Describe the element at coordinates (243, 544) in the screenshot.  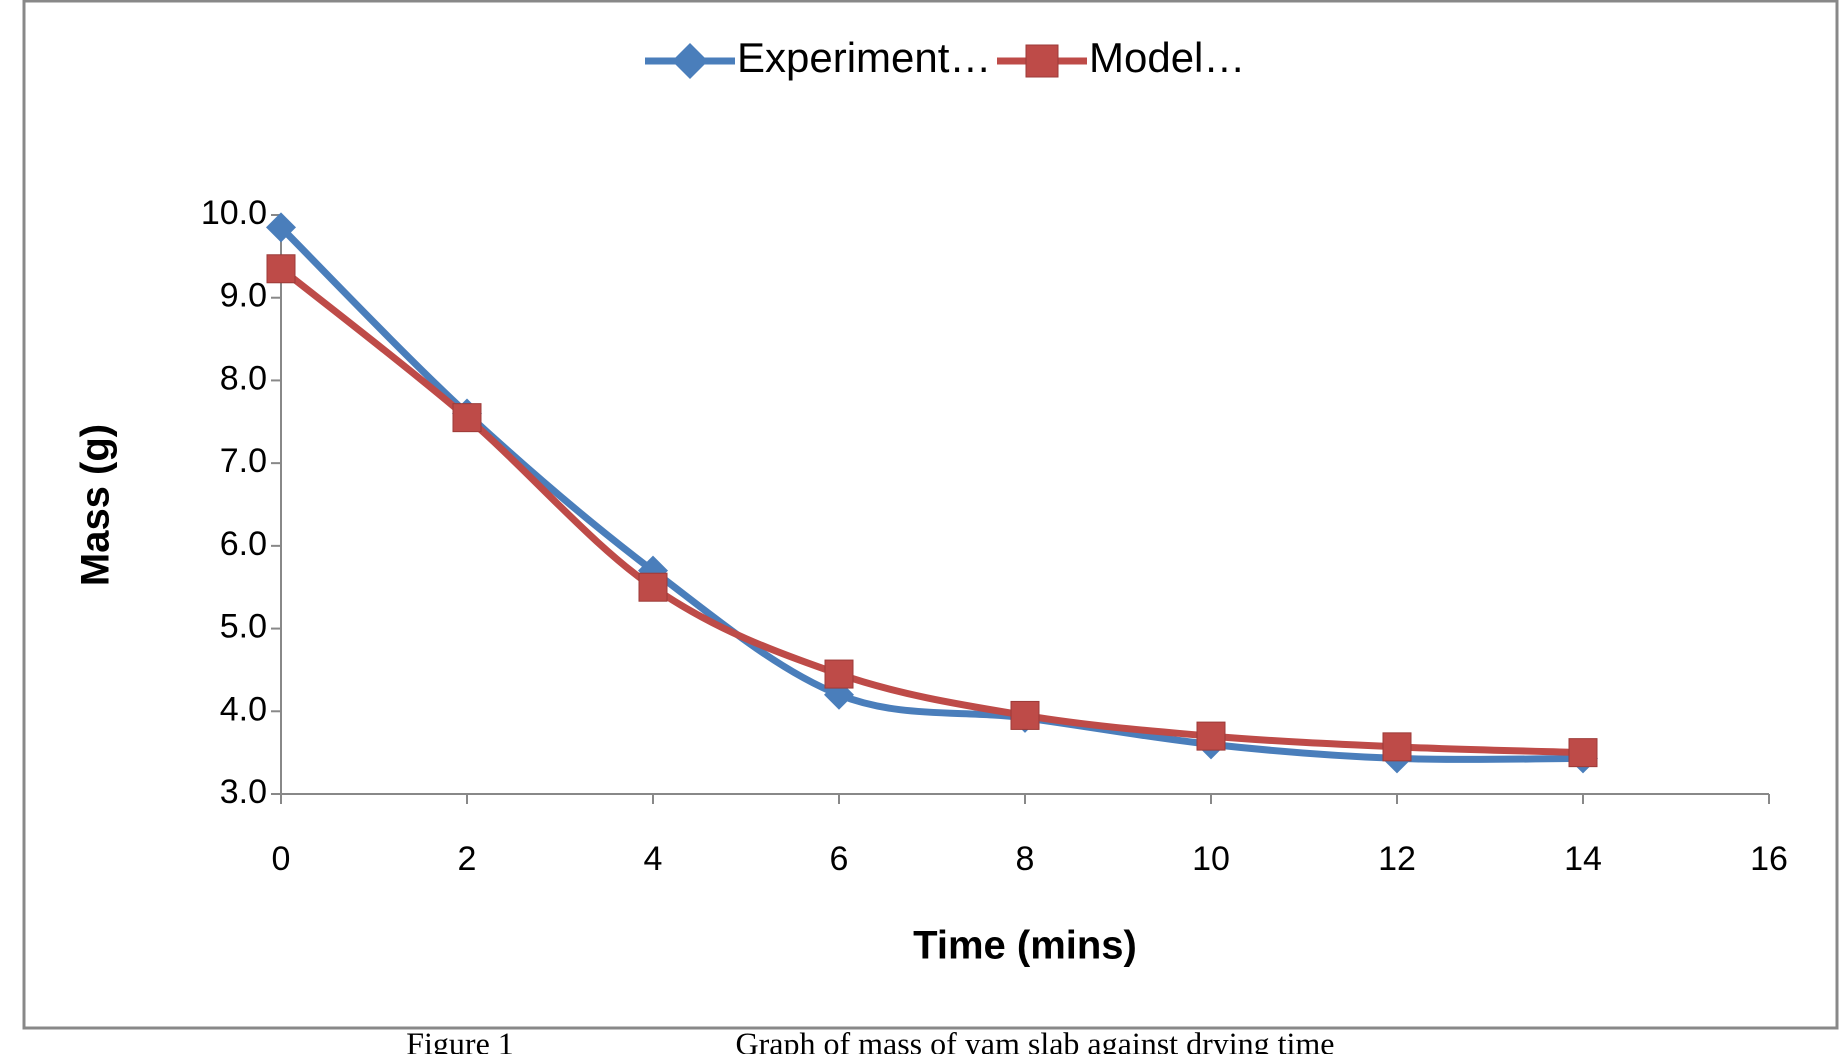
I see `y-tick-label: 6.0` at that location.